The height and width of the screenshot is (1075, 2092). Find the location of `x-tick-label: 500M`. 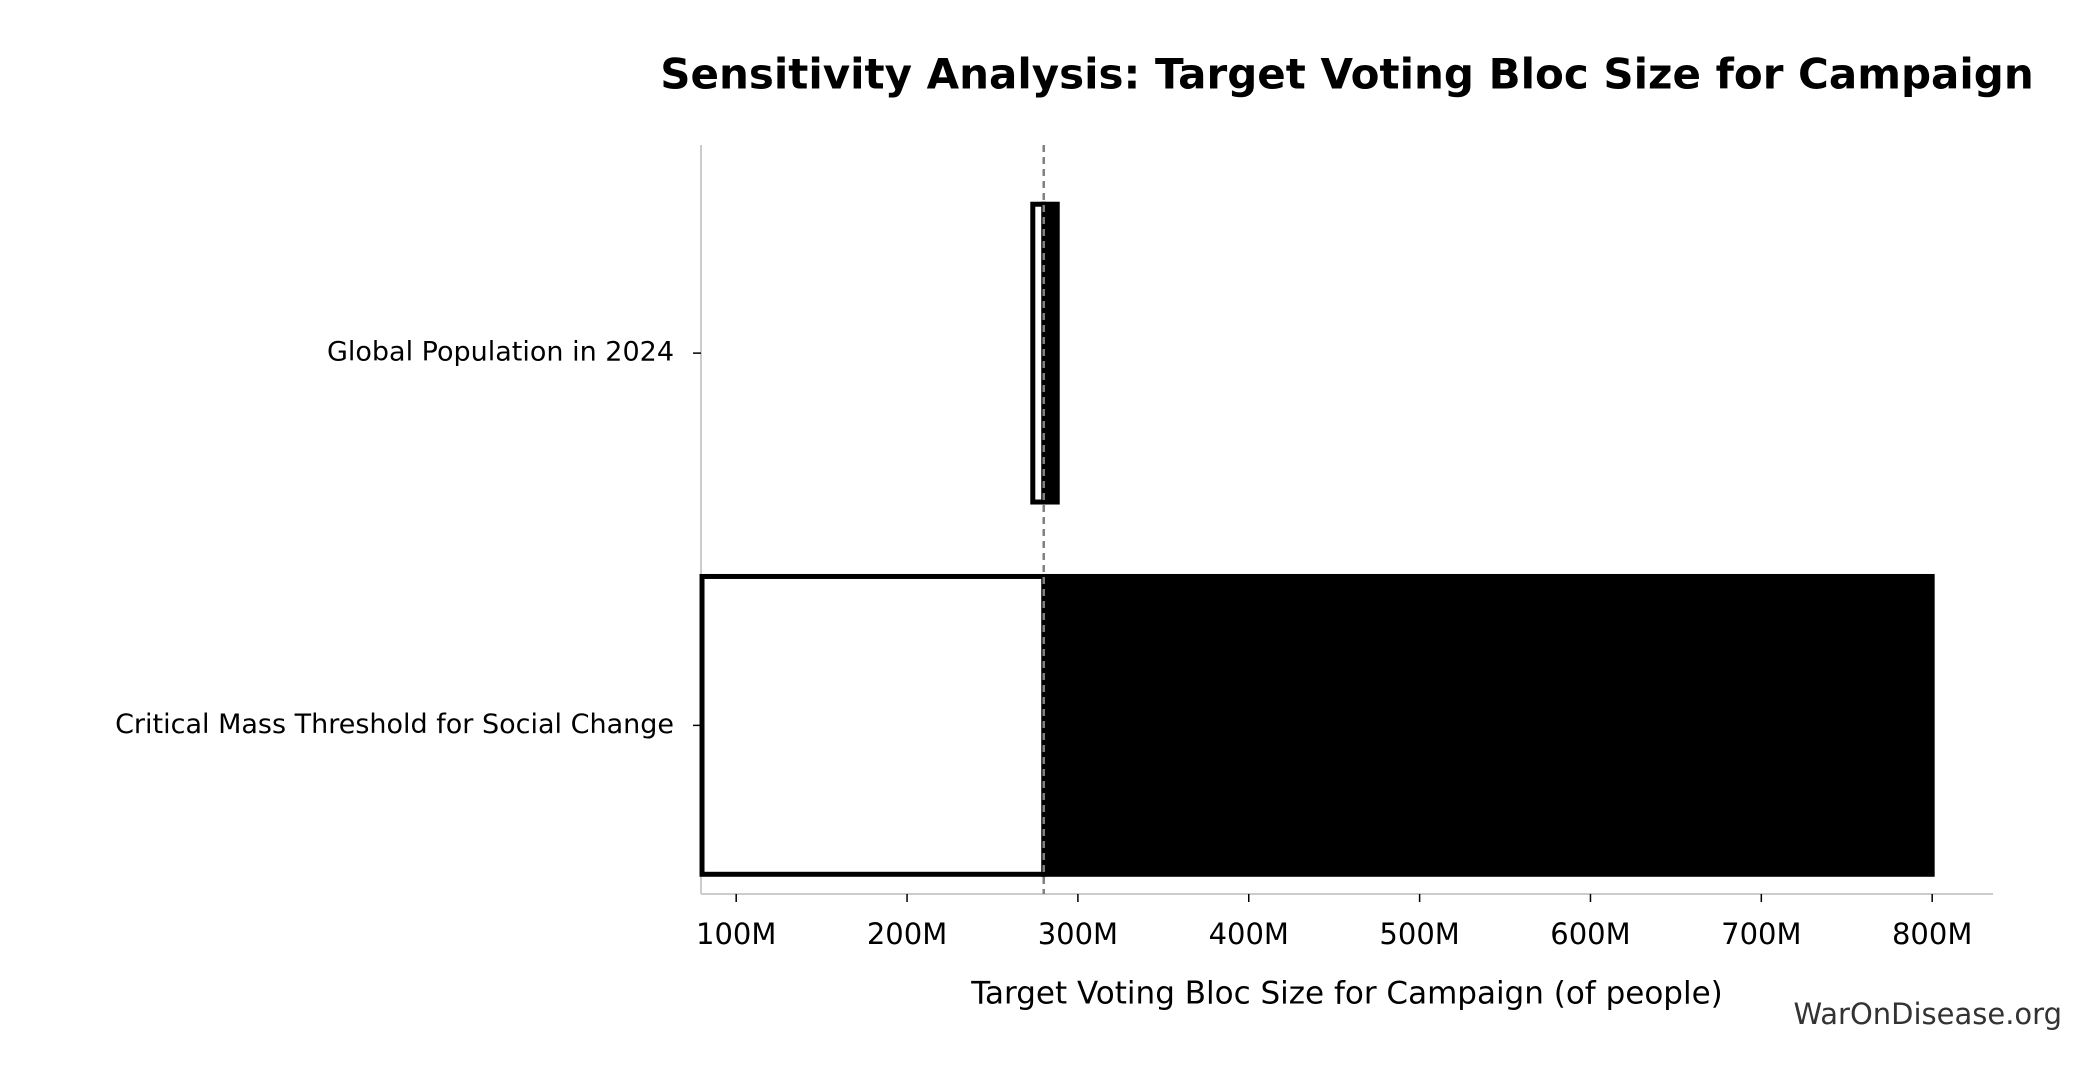

x-tick-label: 500M is located at coordinates (1419, 934).